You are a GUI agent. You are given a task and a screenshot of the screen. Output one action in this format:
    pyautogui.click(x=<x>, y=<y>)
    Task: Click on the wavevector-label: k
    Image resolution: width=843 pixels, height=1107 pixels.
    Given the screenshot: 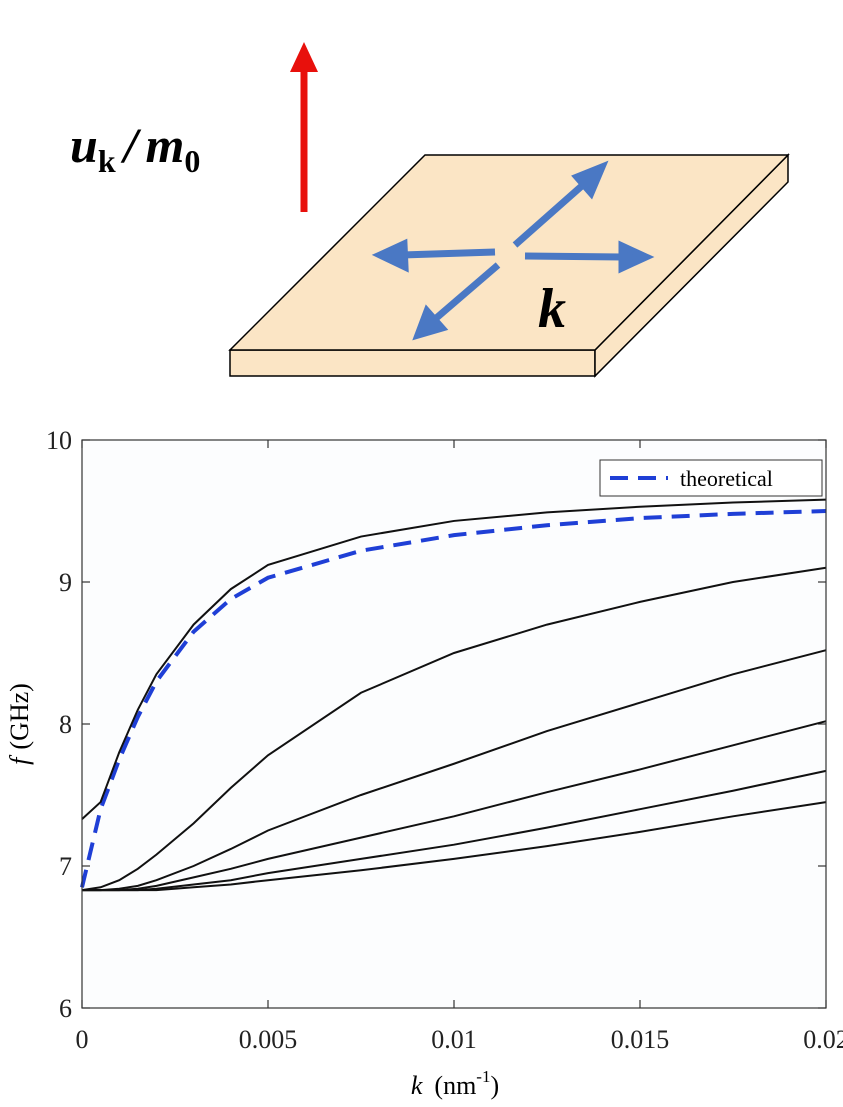 What is the action you would take?
    pyautogui.click(x=552, y=309)
    